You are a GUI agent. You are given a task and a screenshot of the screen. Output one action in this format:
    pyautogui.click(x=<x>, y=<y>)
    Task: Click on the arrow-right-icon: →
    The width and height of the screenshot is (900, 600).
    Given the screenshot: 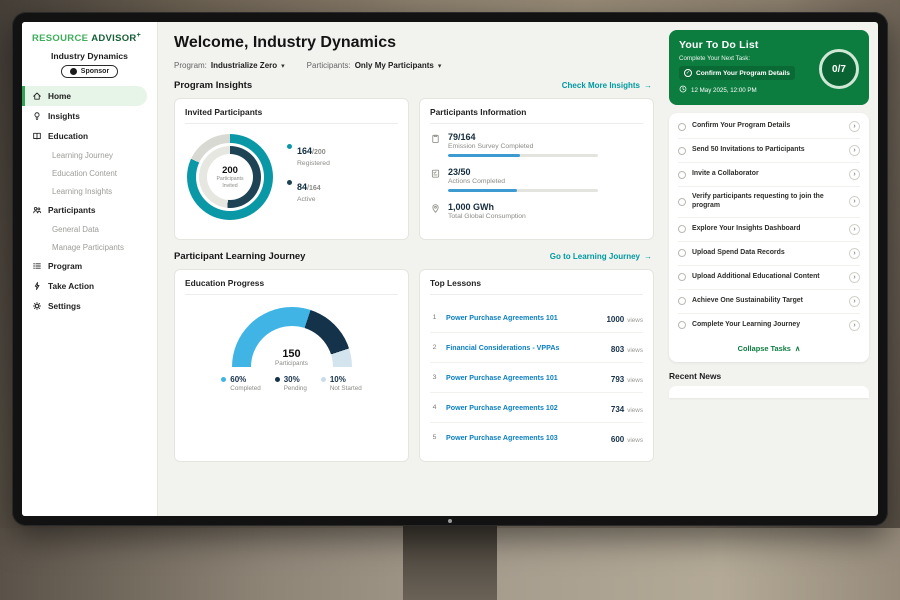 What is the action you would take?
    pyautogui.click(x=648, y=85)
    